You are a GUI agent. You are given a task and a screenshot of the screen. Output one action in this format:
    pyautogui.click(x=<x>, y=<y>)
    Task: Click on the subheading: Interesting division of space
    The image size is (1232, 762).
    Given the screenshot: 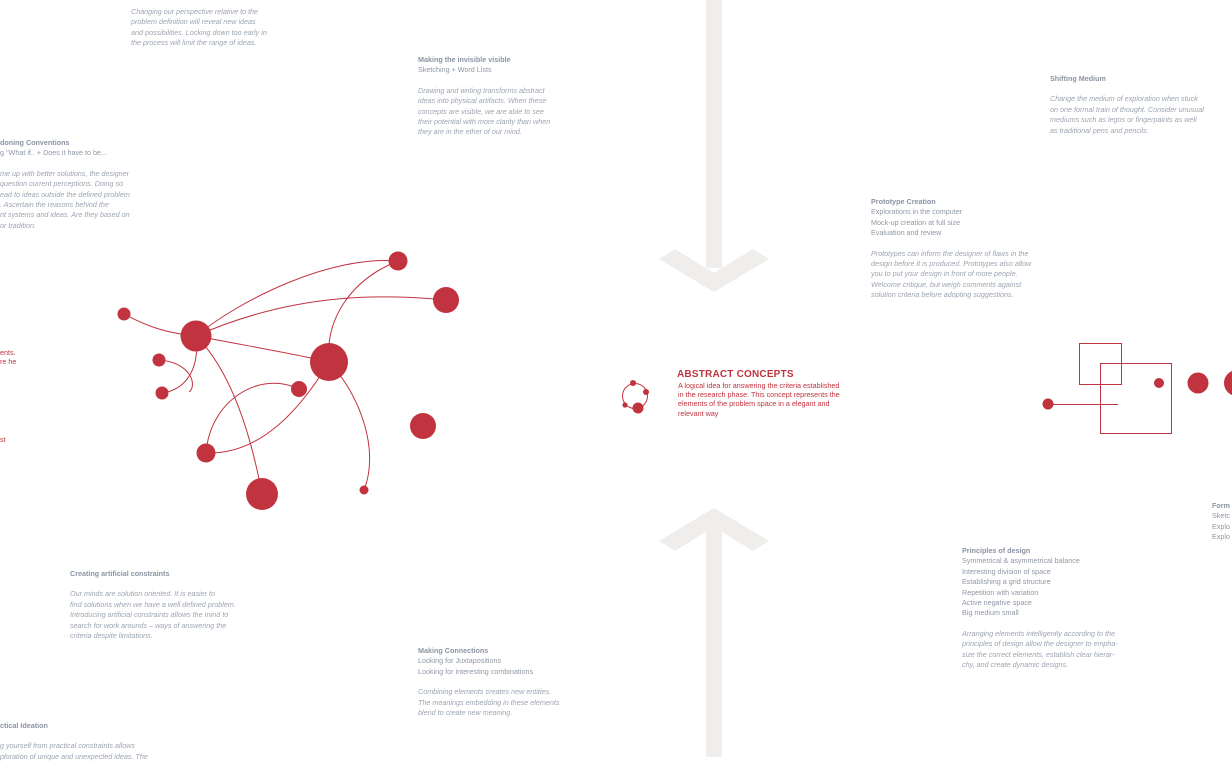 What is the action you would take?
    pyautogui.click(x=1040, y=572)
    